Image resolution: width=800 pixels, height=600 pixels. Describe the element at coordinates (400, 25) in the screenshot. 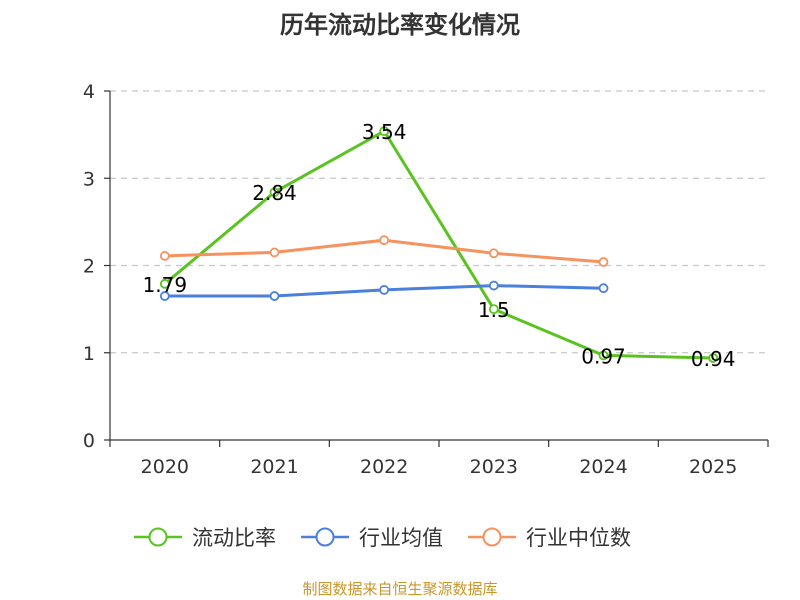

I see `chart-title: 历年流动比率变化情况` at that location.